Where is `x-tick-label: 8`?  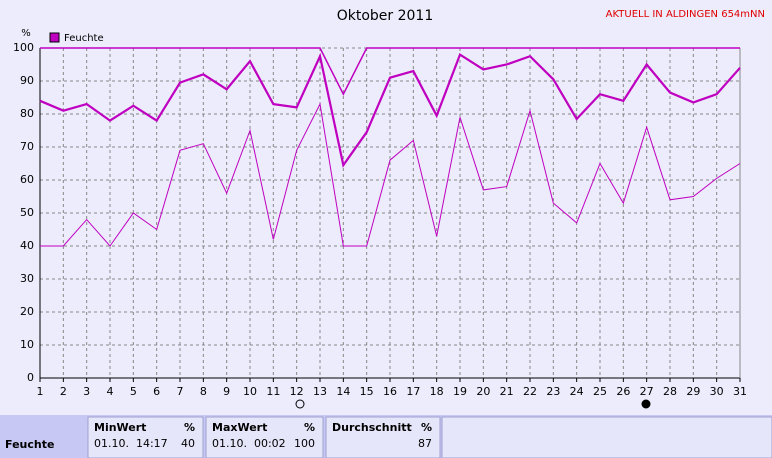
x-tick-label: 8 is located at coordinates (203, 391).